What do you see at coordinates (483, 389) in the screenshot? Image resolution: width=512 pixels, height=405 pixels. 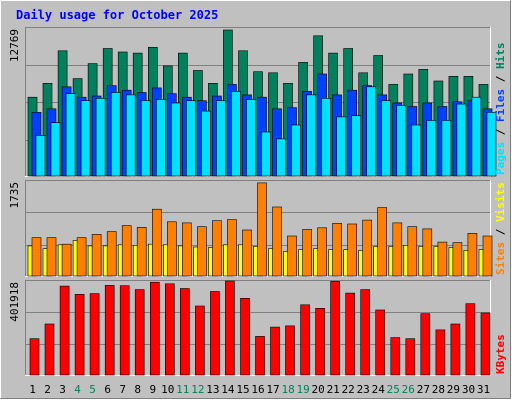 I see `x-label-day-31: 31` at bounding box center [483, 389].